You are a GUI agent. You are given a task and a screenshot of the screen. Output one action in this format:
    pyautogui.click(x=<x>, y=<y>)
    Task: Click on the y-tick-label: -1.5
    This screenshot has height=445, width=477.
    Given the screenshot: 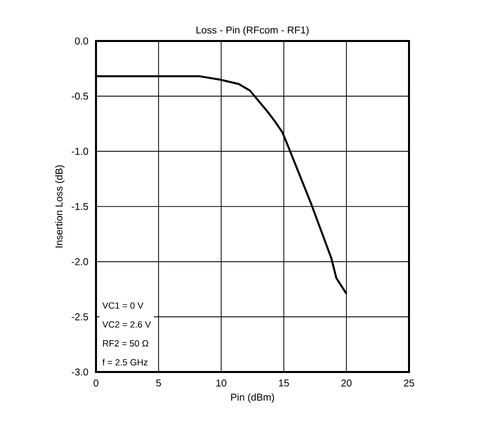 What is the action you would take?
    pyautogui.click(x=80, y=206)
    